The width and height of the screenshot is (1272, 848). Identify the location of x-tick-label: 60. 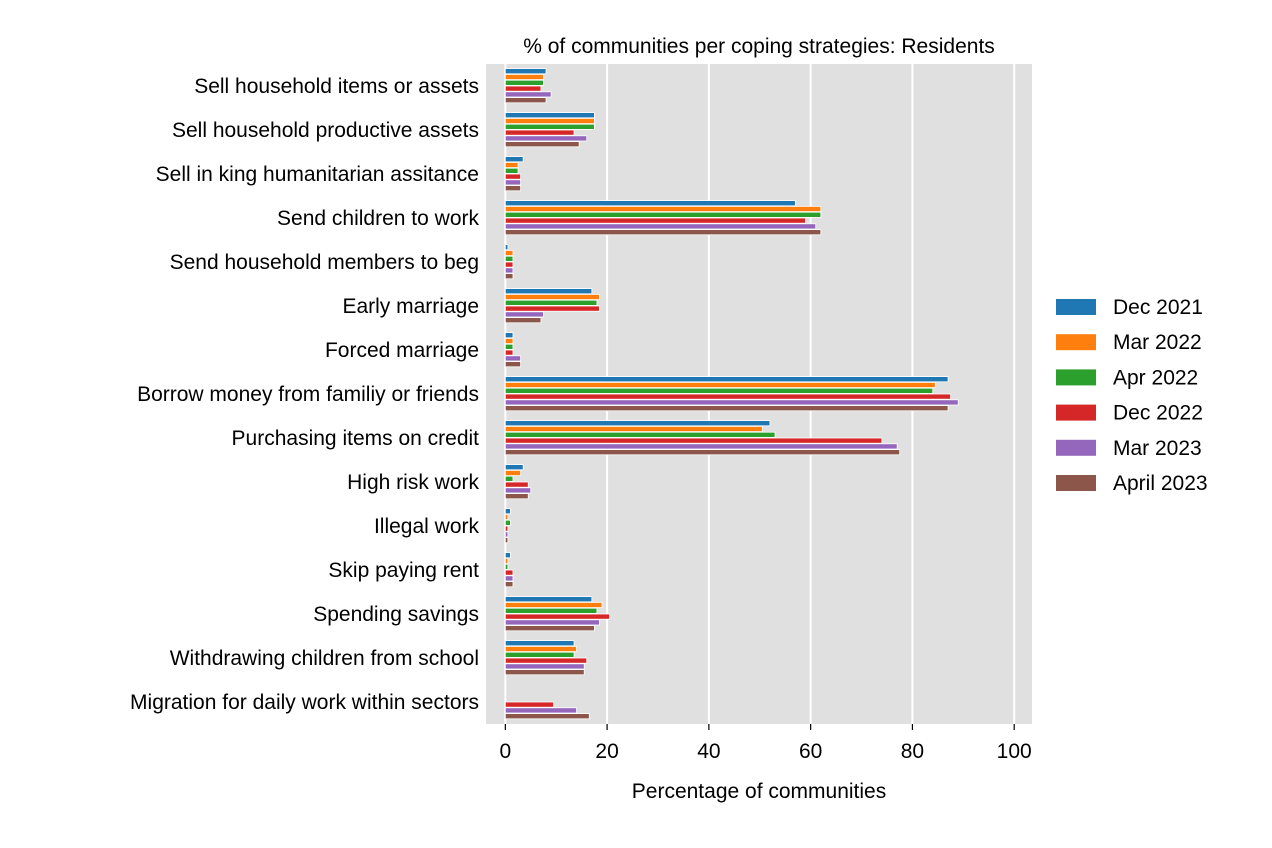
(810, 751).